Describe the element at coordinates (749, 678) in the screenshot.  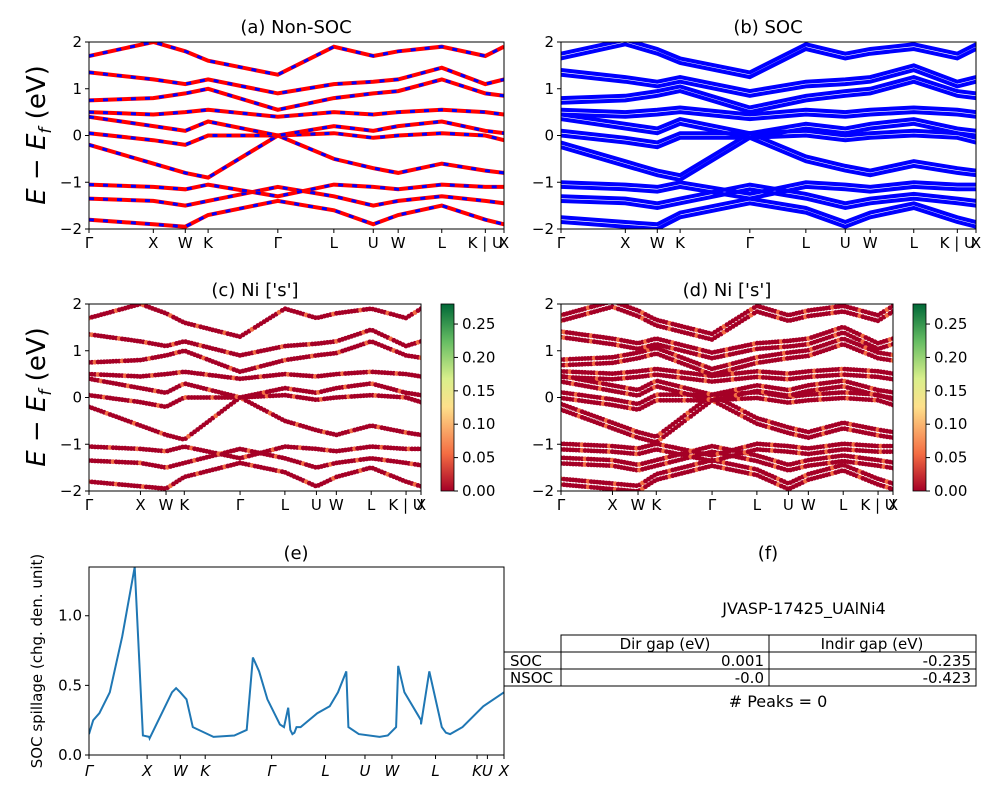
I see `table-row-nsoc-dir: -0.0` at that location.